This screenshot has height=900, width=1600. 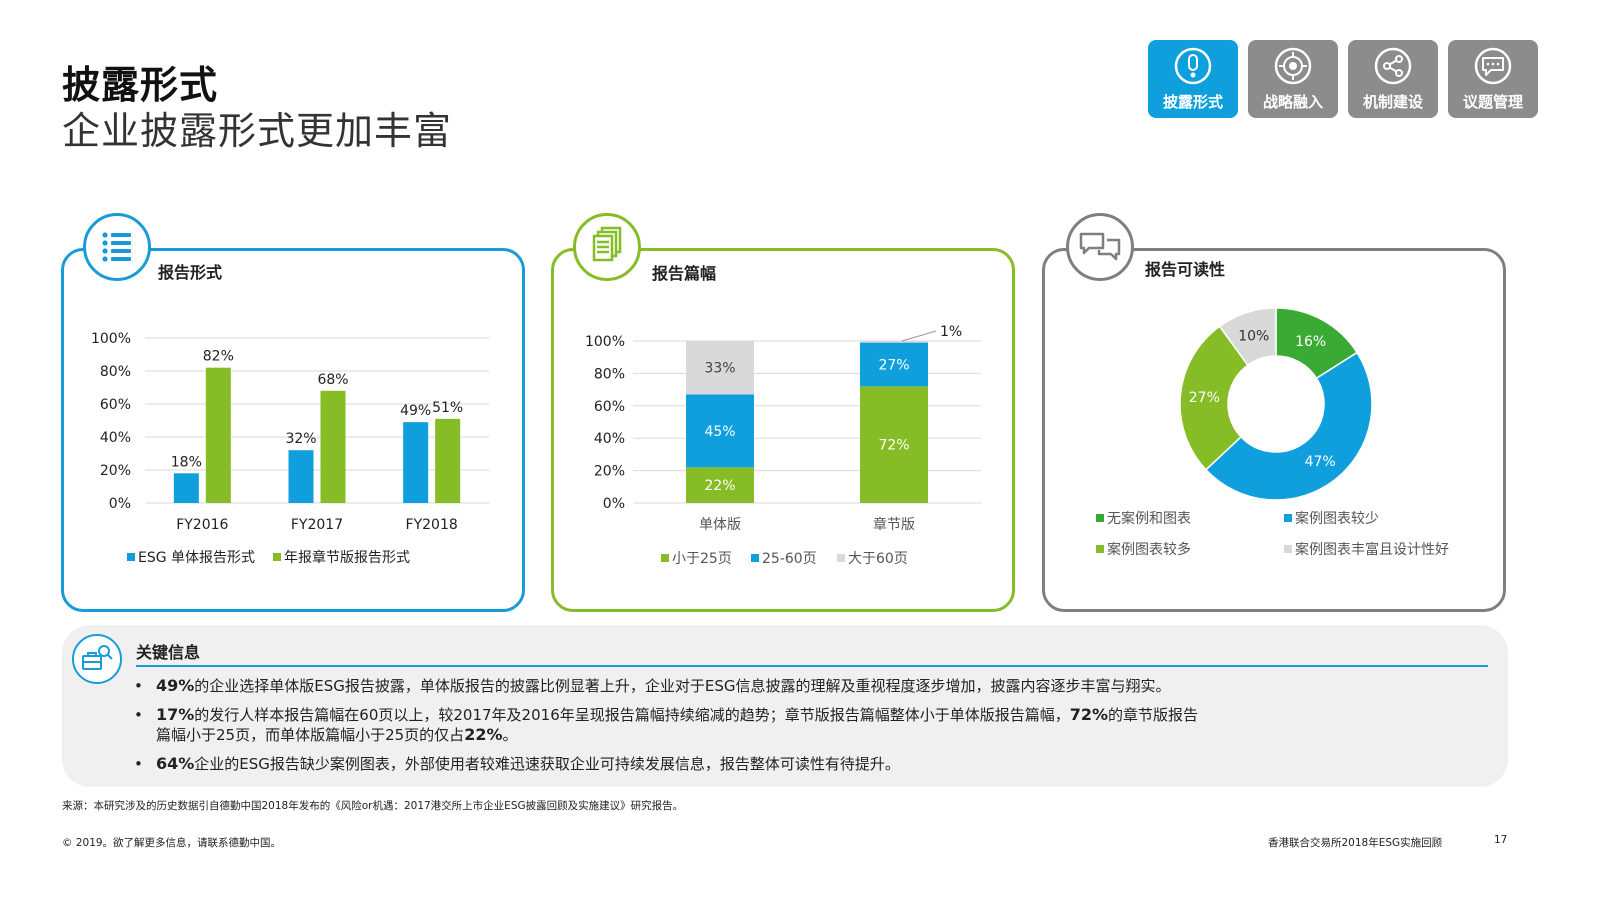 What do you see at coordinates (1293, 66) in the screenshot?
I see `target-icon` at bounding box center [1293, 66].